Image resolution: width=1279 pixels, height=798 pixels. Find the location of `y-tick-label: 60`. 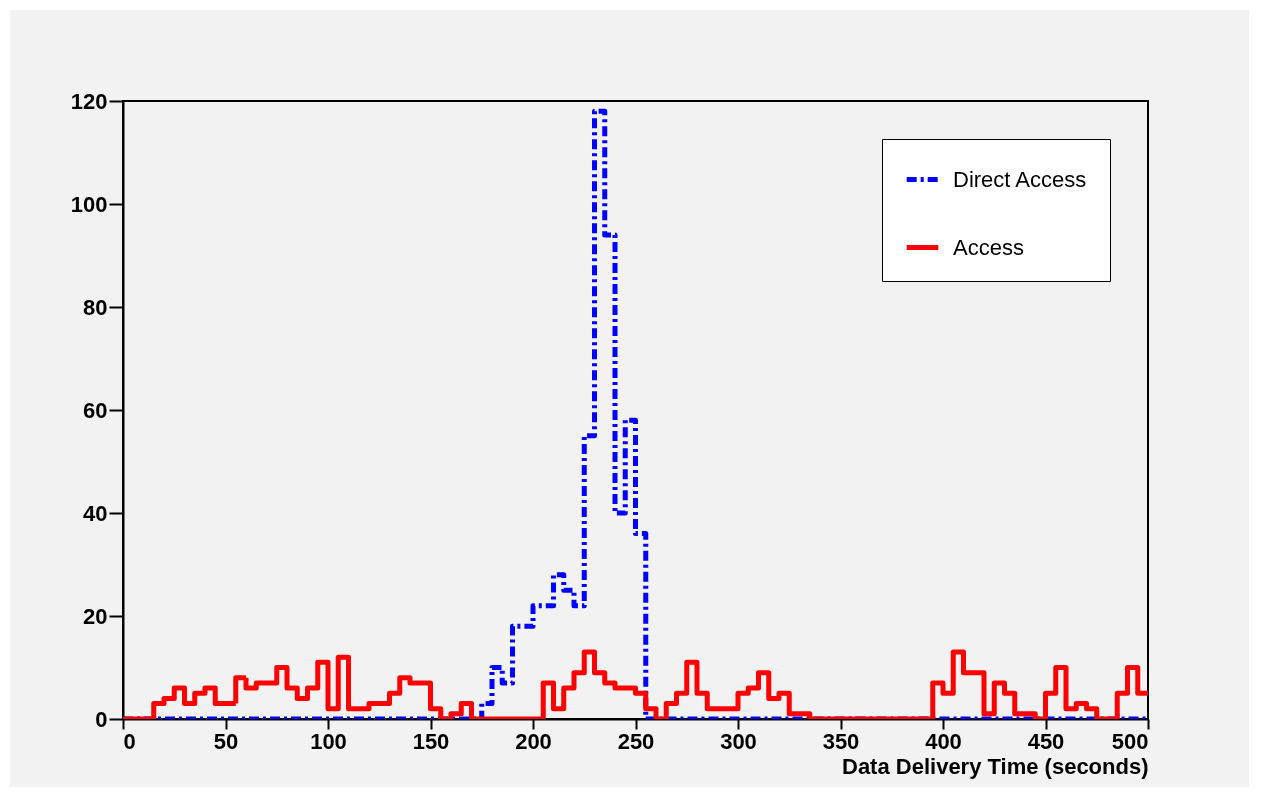

y-tick-label: 60 is located at coordinates (95, 410).